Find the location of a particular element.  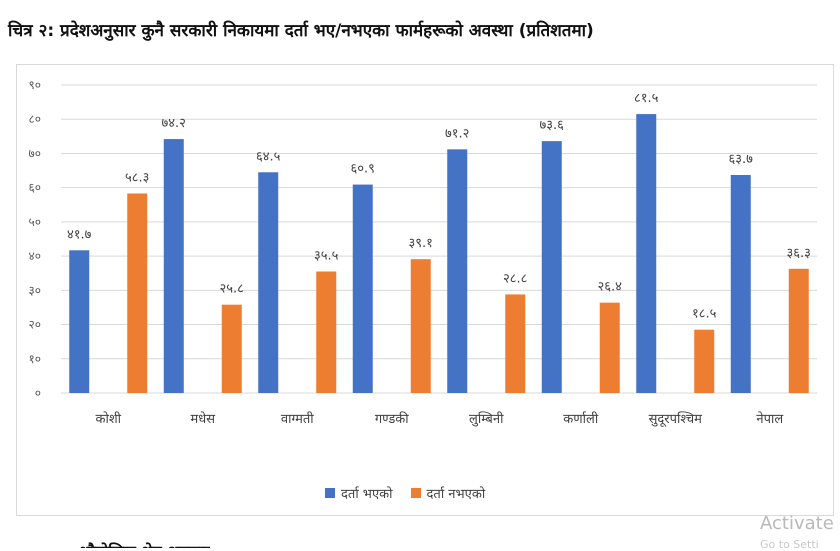

data-label-unregistered: ३९.१ is located at coordinates (421, 243).